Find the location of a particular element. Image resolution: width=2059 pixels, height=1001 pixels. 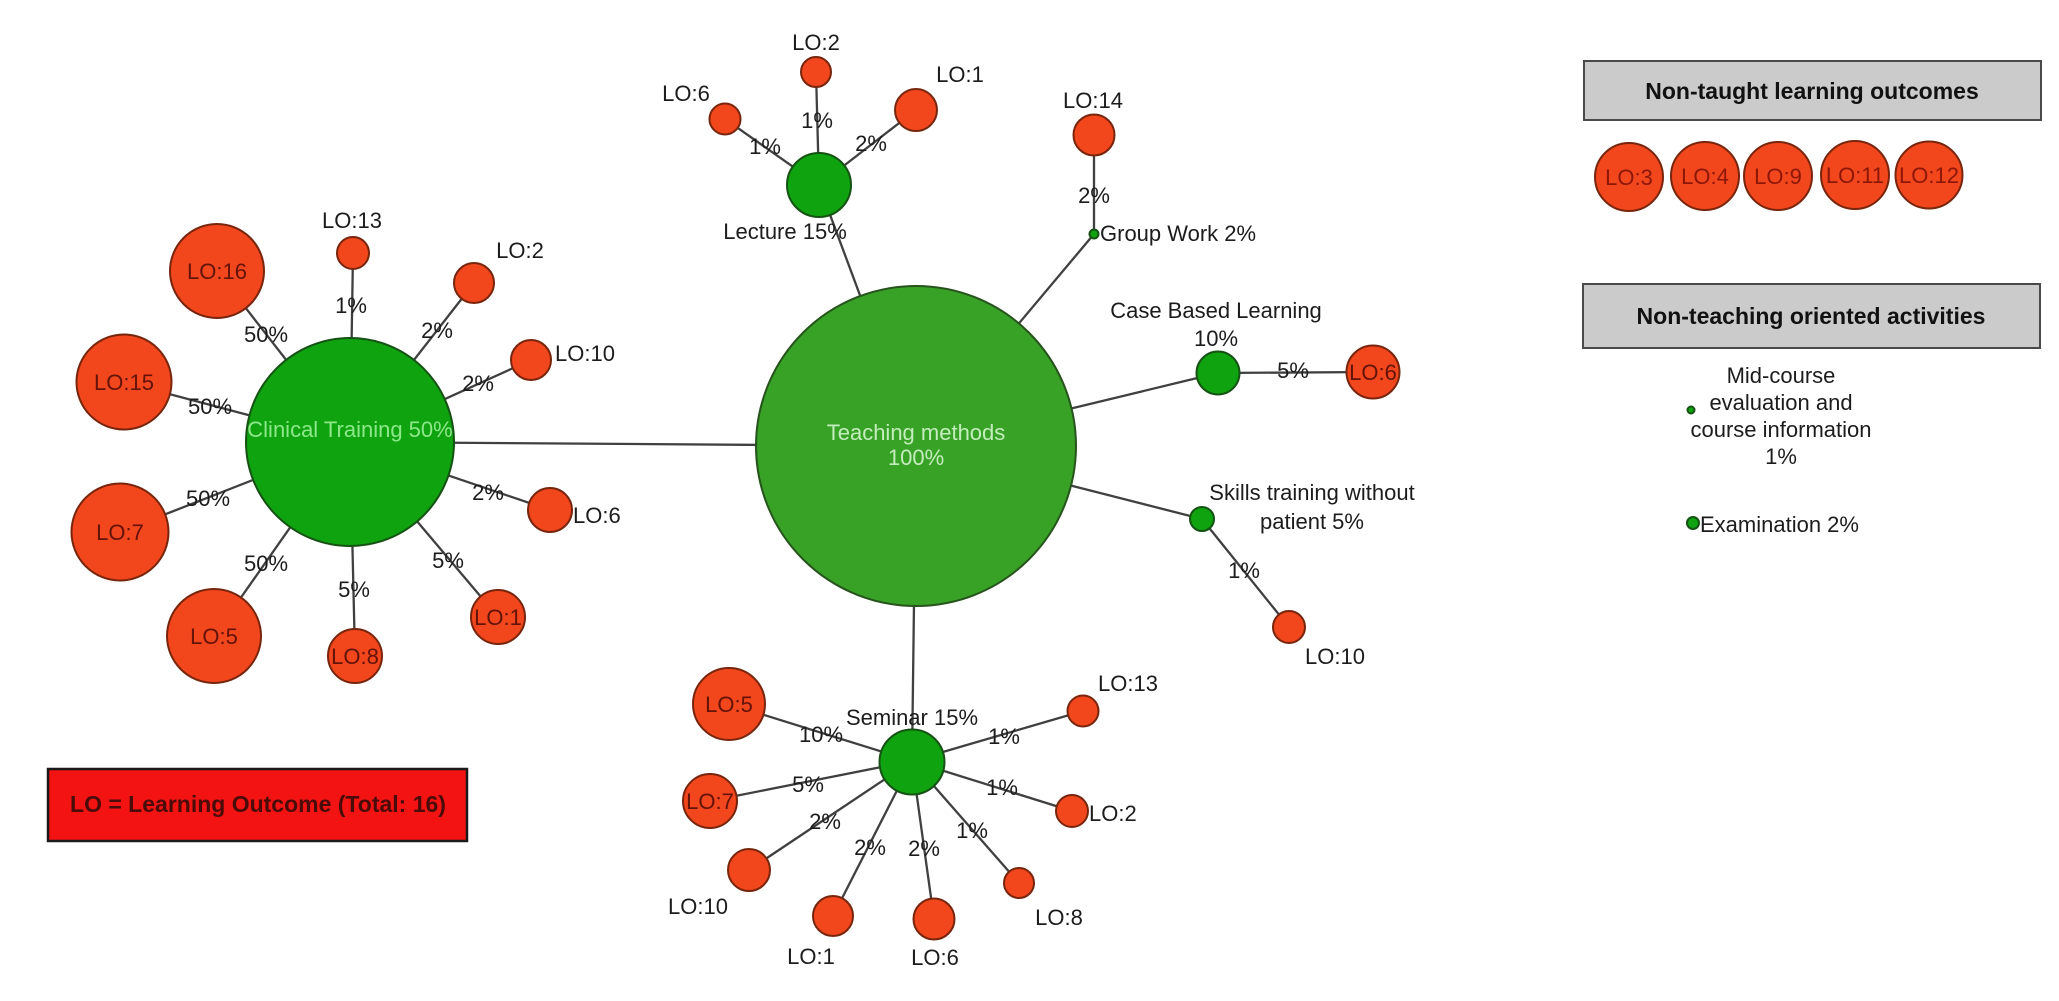

svg-text: patient 5% is located at coordinates (1312, 521).